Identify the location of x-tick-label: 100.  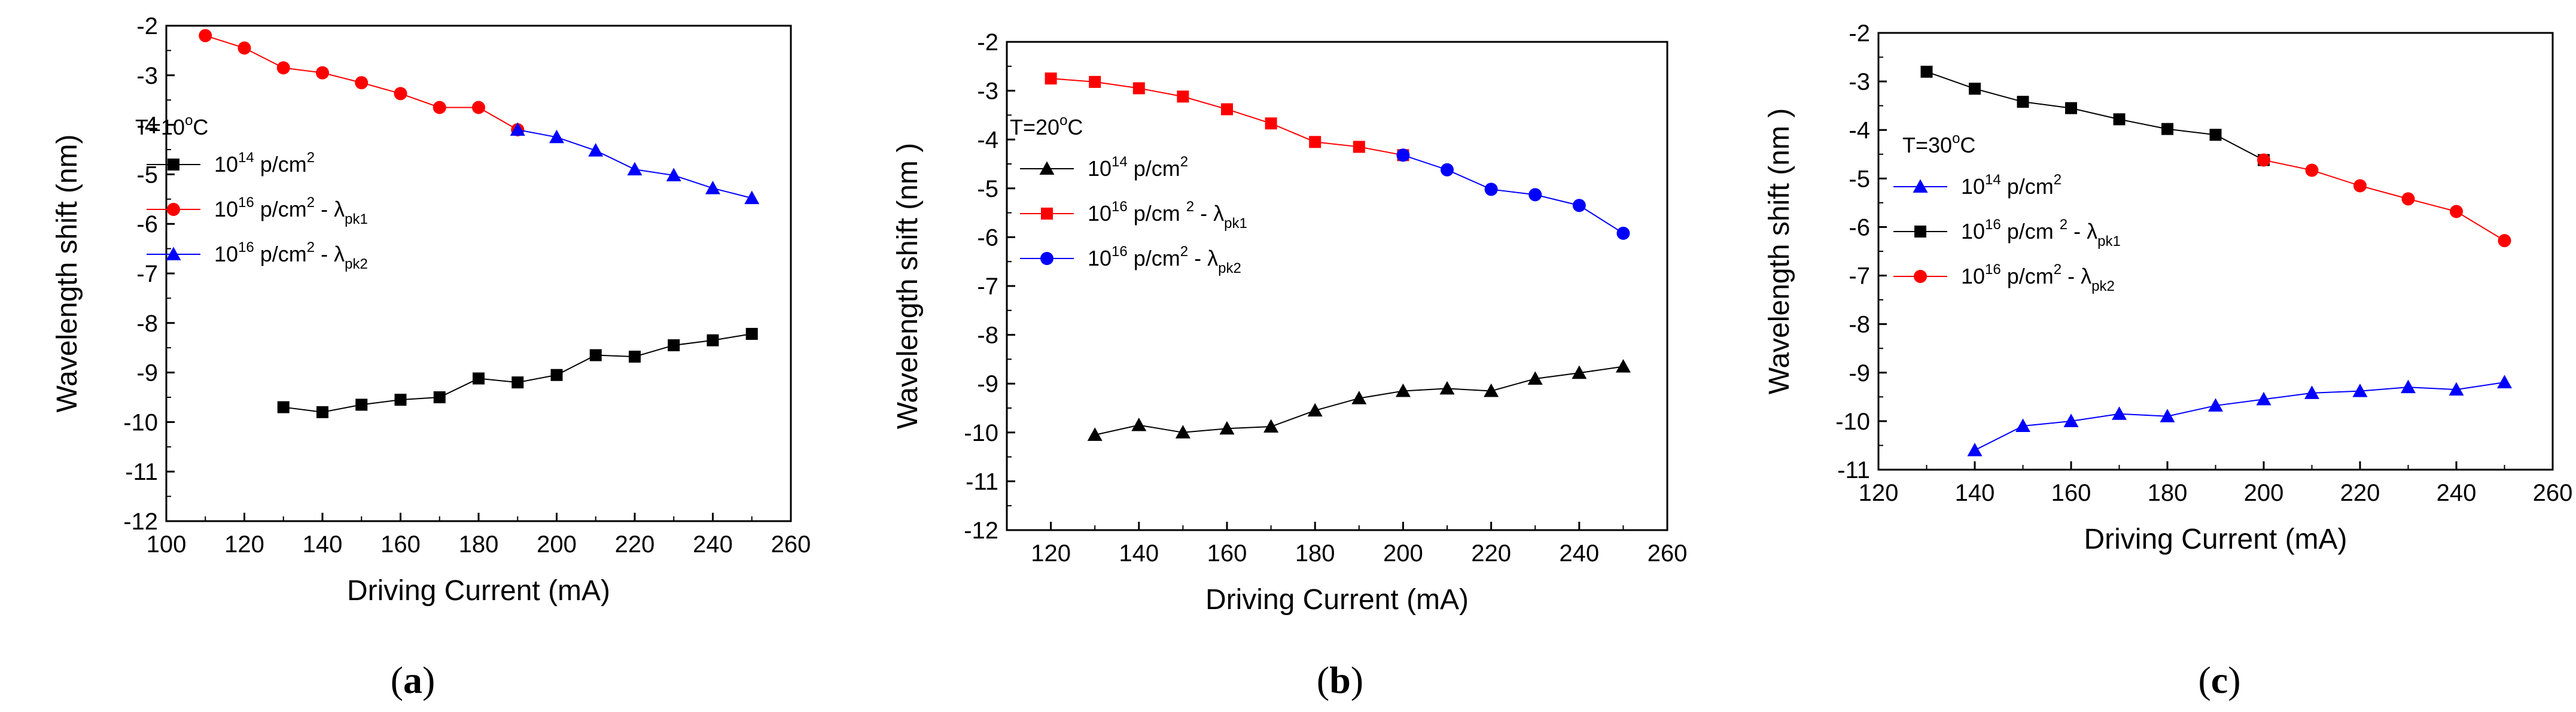
(167, 544).